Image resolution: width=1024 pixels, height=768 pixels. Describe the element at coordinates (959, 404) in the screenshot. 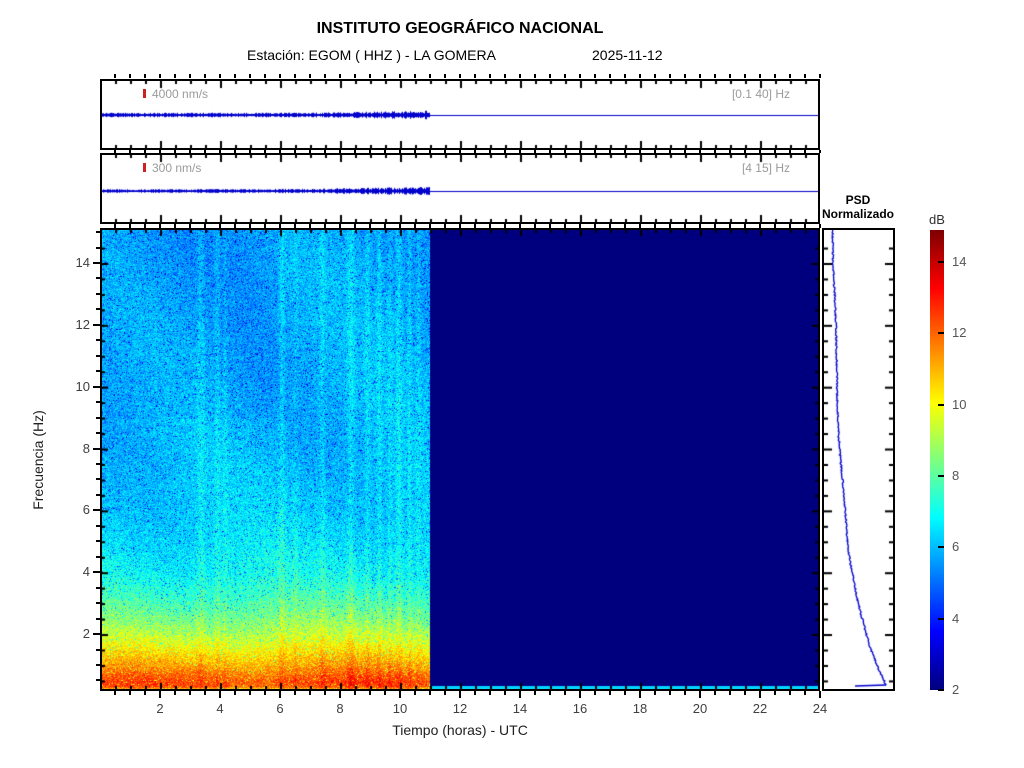

I see `colorbar-tick-label: 10` at that location.